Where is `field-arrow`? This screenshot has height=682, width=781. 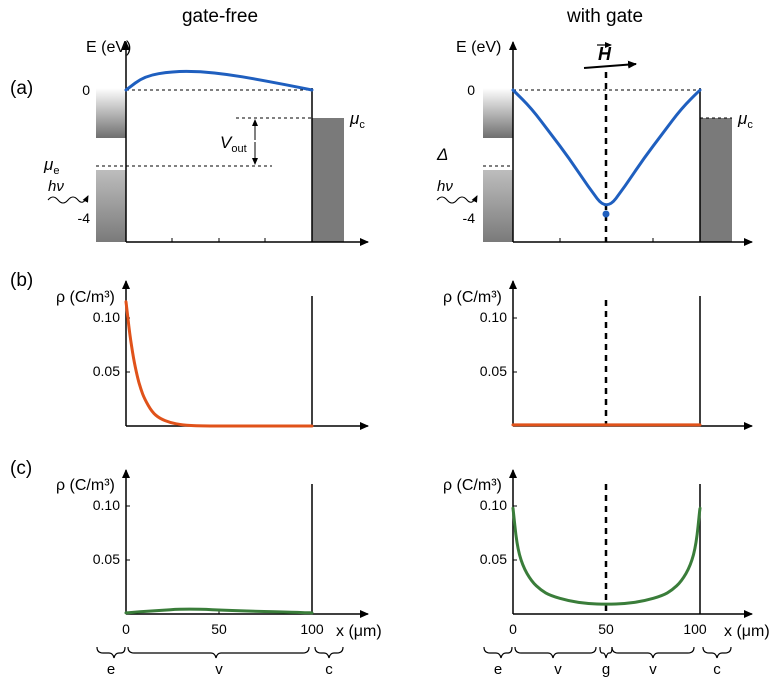 field-arrow is located at coordinates (610, 64).